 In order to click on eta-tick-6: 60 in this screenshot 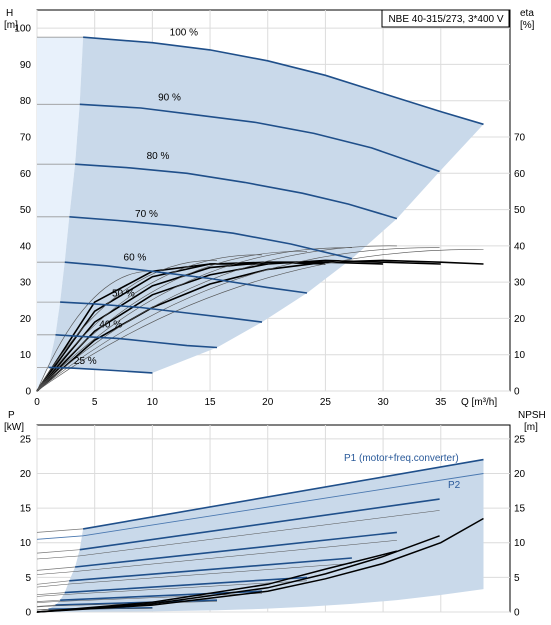, I will do `click(520, 174)`.